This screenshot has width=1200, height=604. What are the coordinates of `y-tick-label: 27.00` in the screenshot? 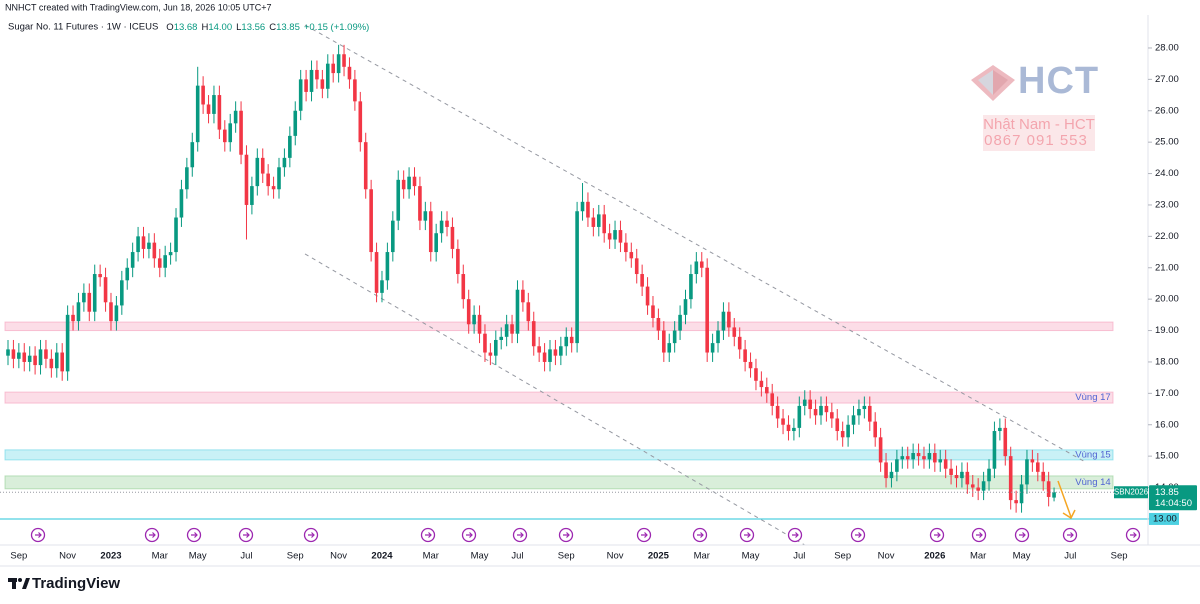 It's located at (1167, 79).